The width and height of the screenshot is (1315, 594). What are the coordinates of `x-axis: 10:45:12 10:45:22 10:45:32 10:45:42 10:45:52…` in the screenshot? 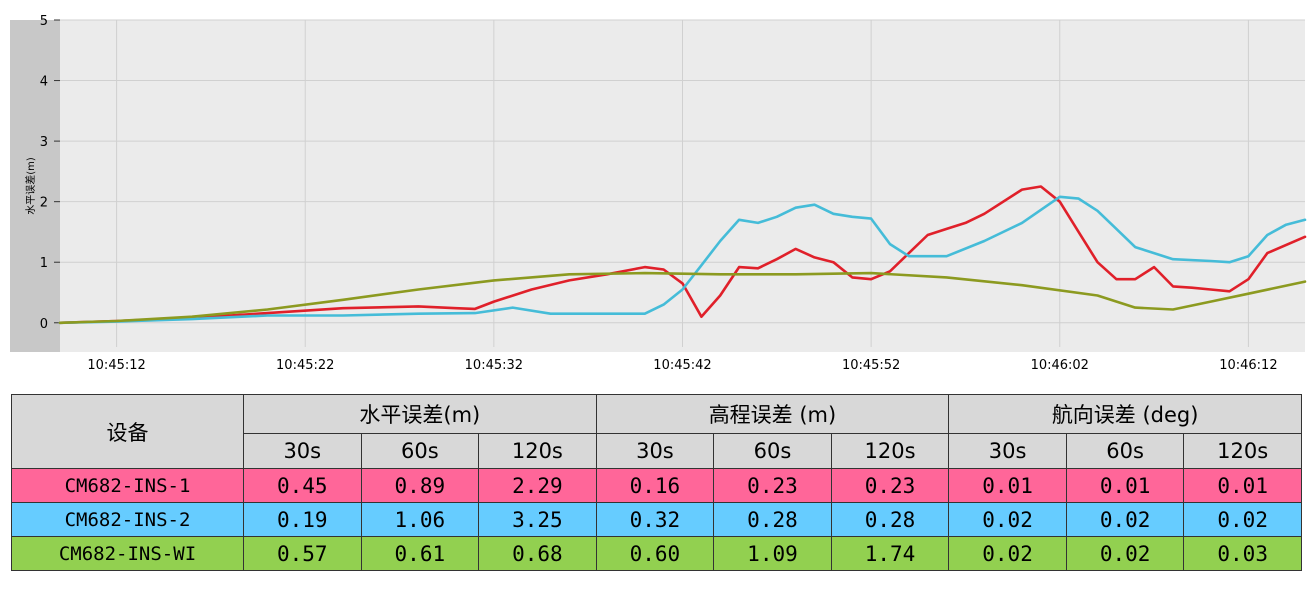 It's located at (682, 365).